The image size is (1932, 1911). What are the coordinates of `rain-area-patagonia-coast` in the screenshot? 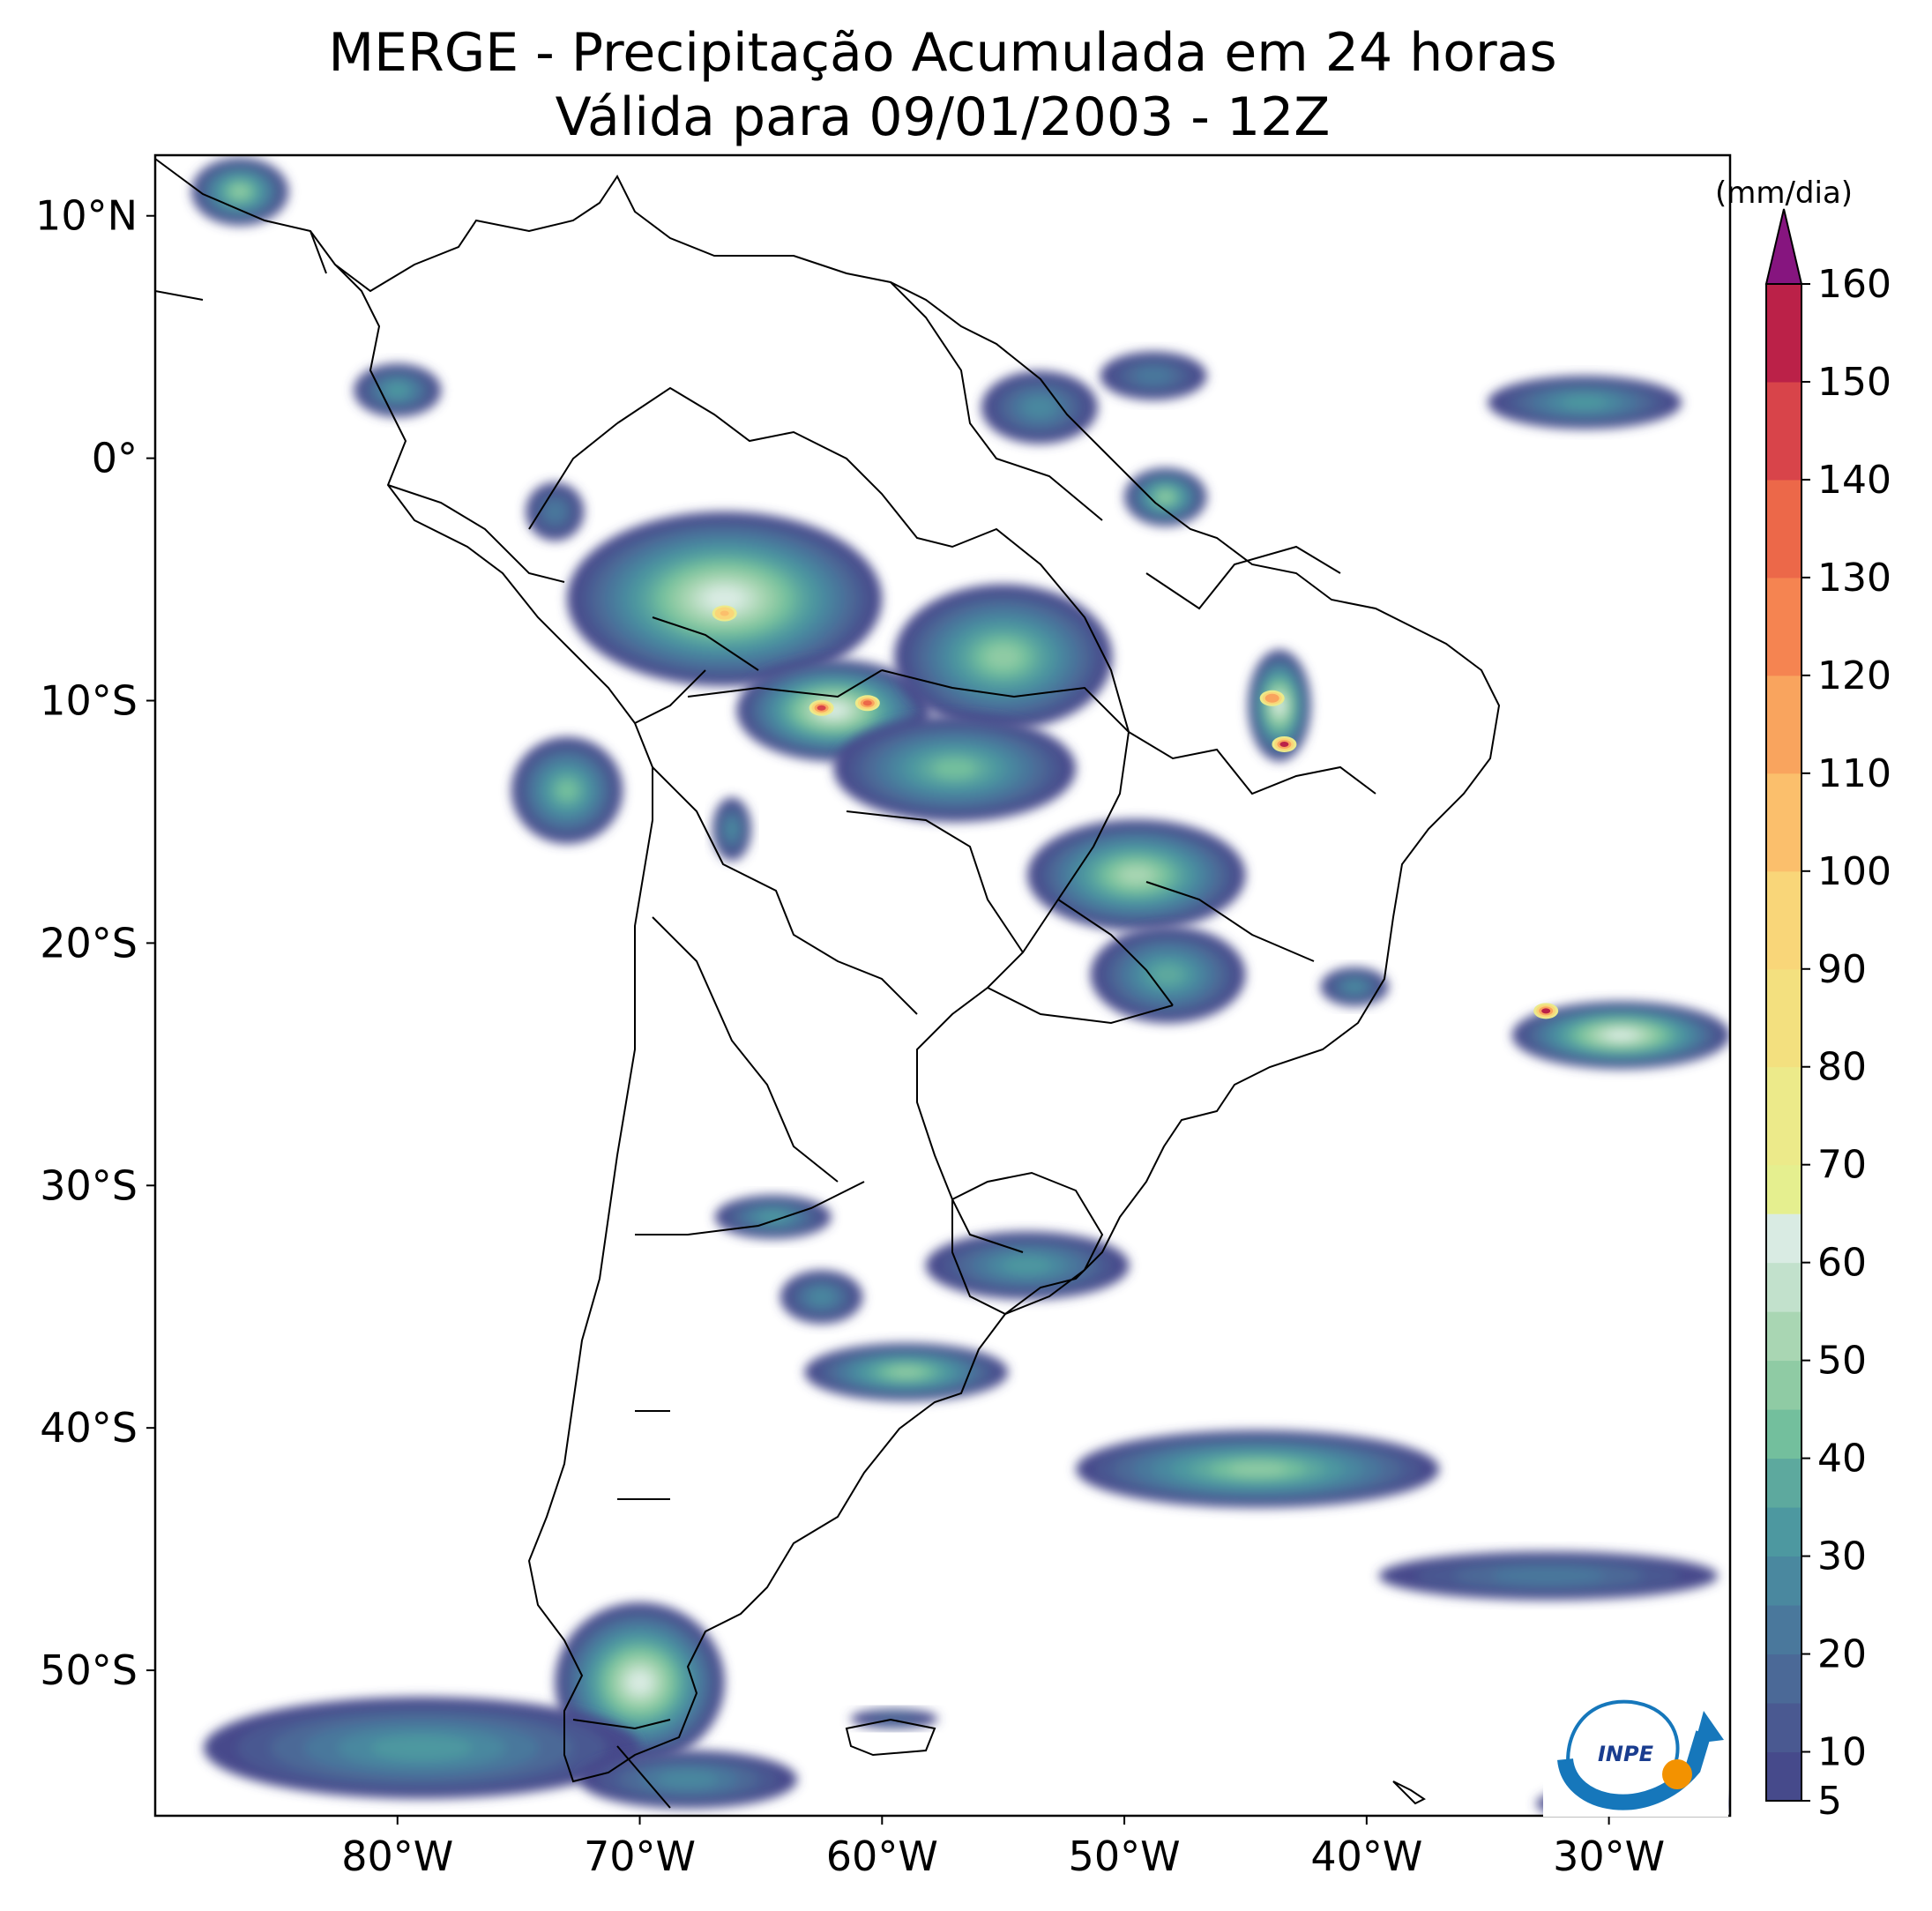 It's located at (906, 1371).